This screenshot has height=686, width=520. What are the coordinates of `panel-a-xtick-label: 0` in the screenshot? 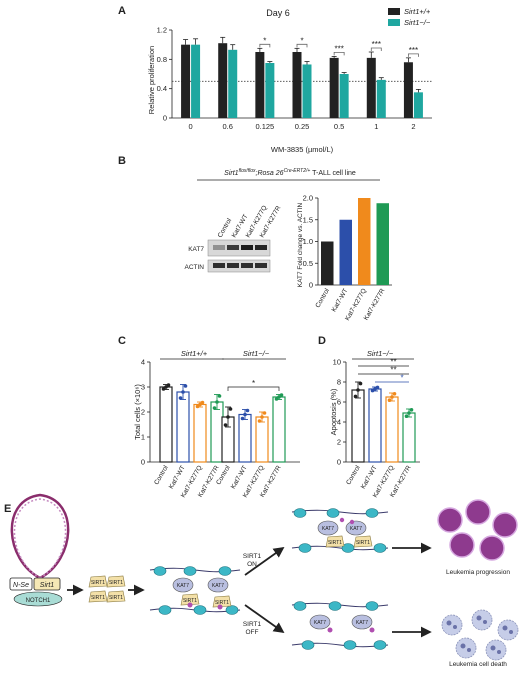 It's located at (190, 126).